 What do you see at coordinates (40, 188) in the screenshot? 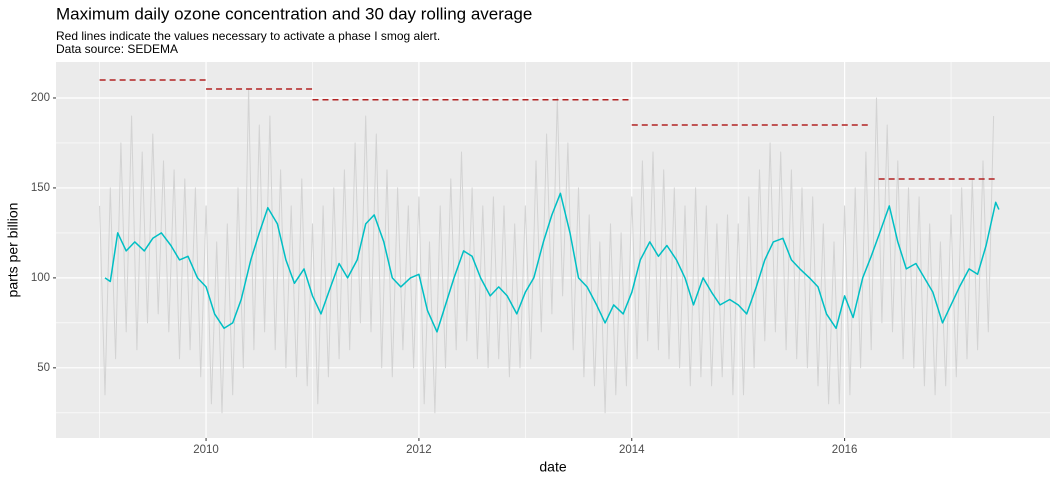
I see `y-tick-label: 150` at bounding box center [40, 188].